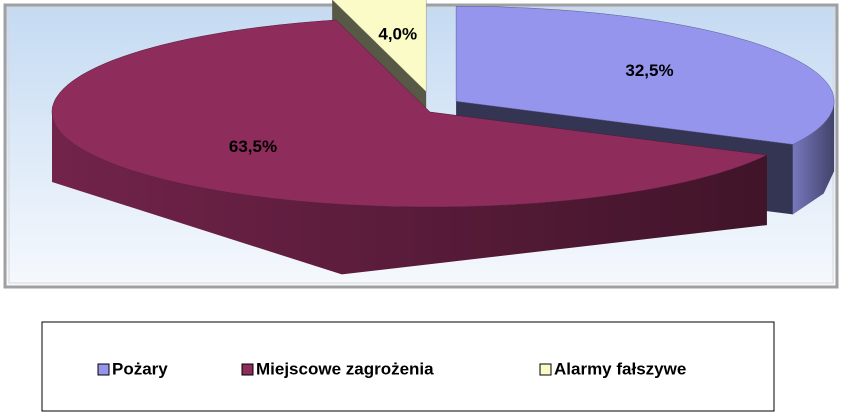 This screenshot has height=412, width=844. Describe the element at coordinates (345, 368) in the screenshot. I see `legend-label: Miejscowe zagrożenia` at that location.